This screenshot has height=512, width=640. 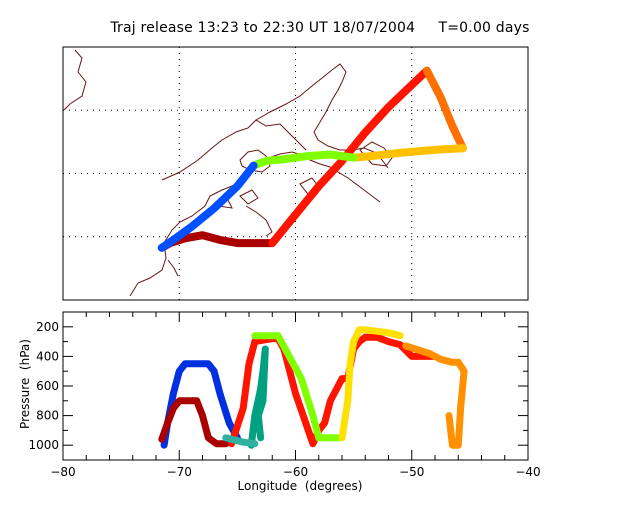 What do you see at coordinates (47, 416) in the screenshot?
I see `y-tick-label: 800` at bounding box center [47, 416].